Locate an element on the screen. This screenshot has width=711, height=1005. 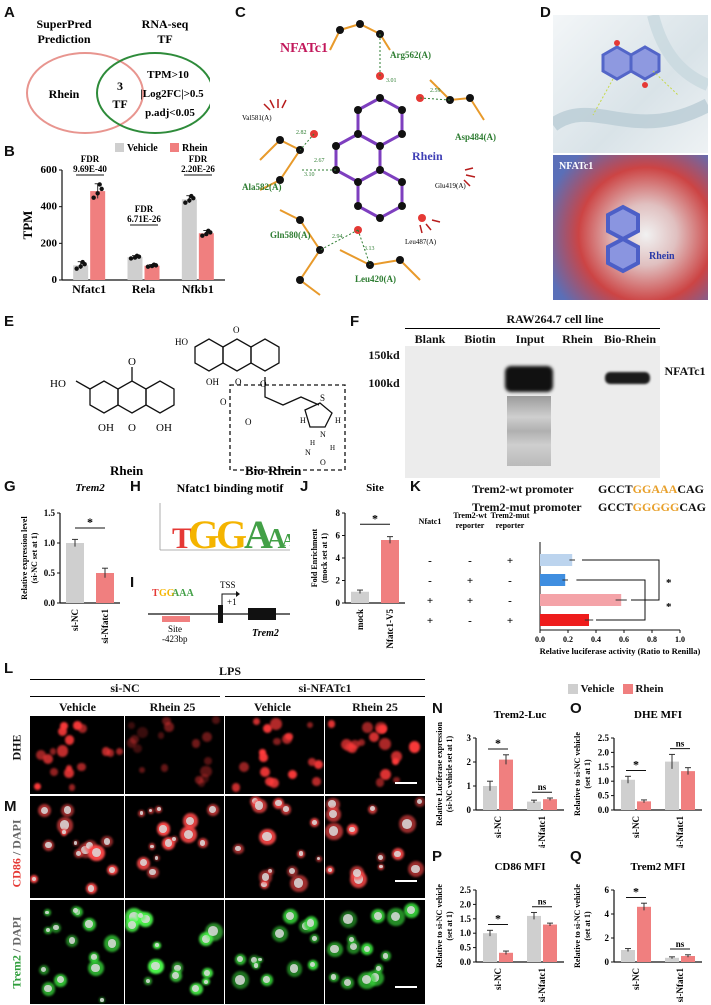
residue-gln580: Gln580(A) is located at coordinates (290, 235).